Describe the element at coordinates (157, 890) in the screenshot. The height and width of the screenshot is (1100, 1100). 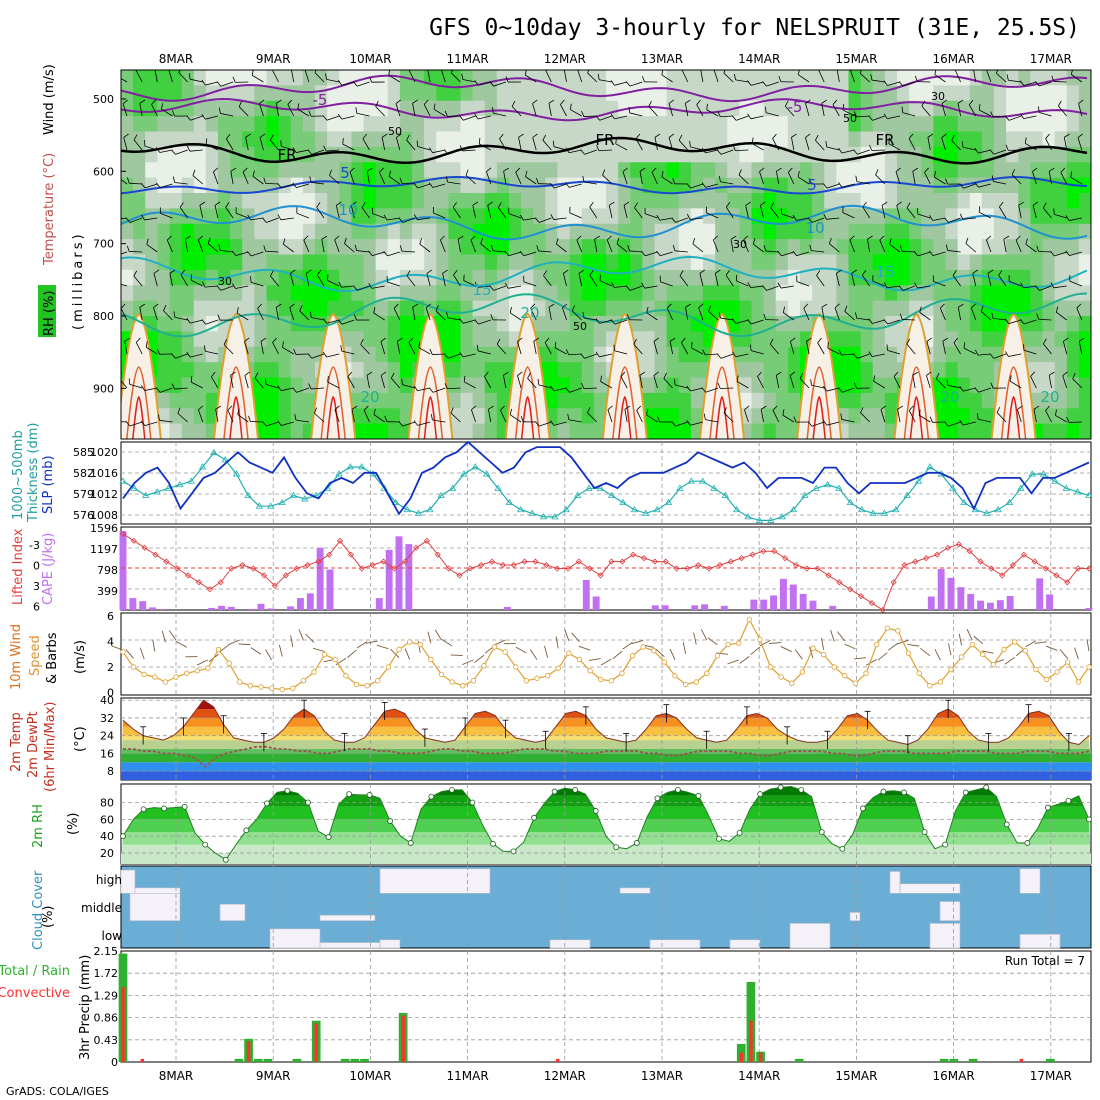
I see `cloud-block` at that location.